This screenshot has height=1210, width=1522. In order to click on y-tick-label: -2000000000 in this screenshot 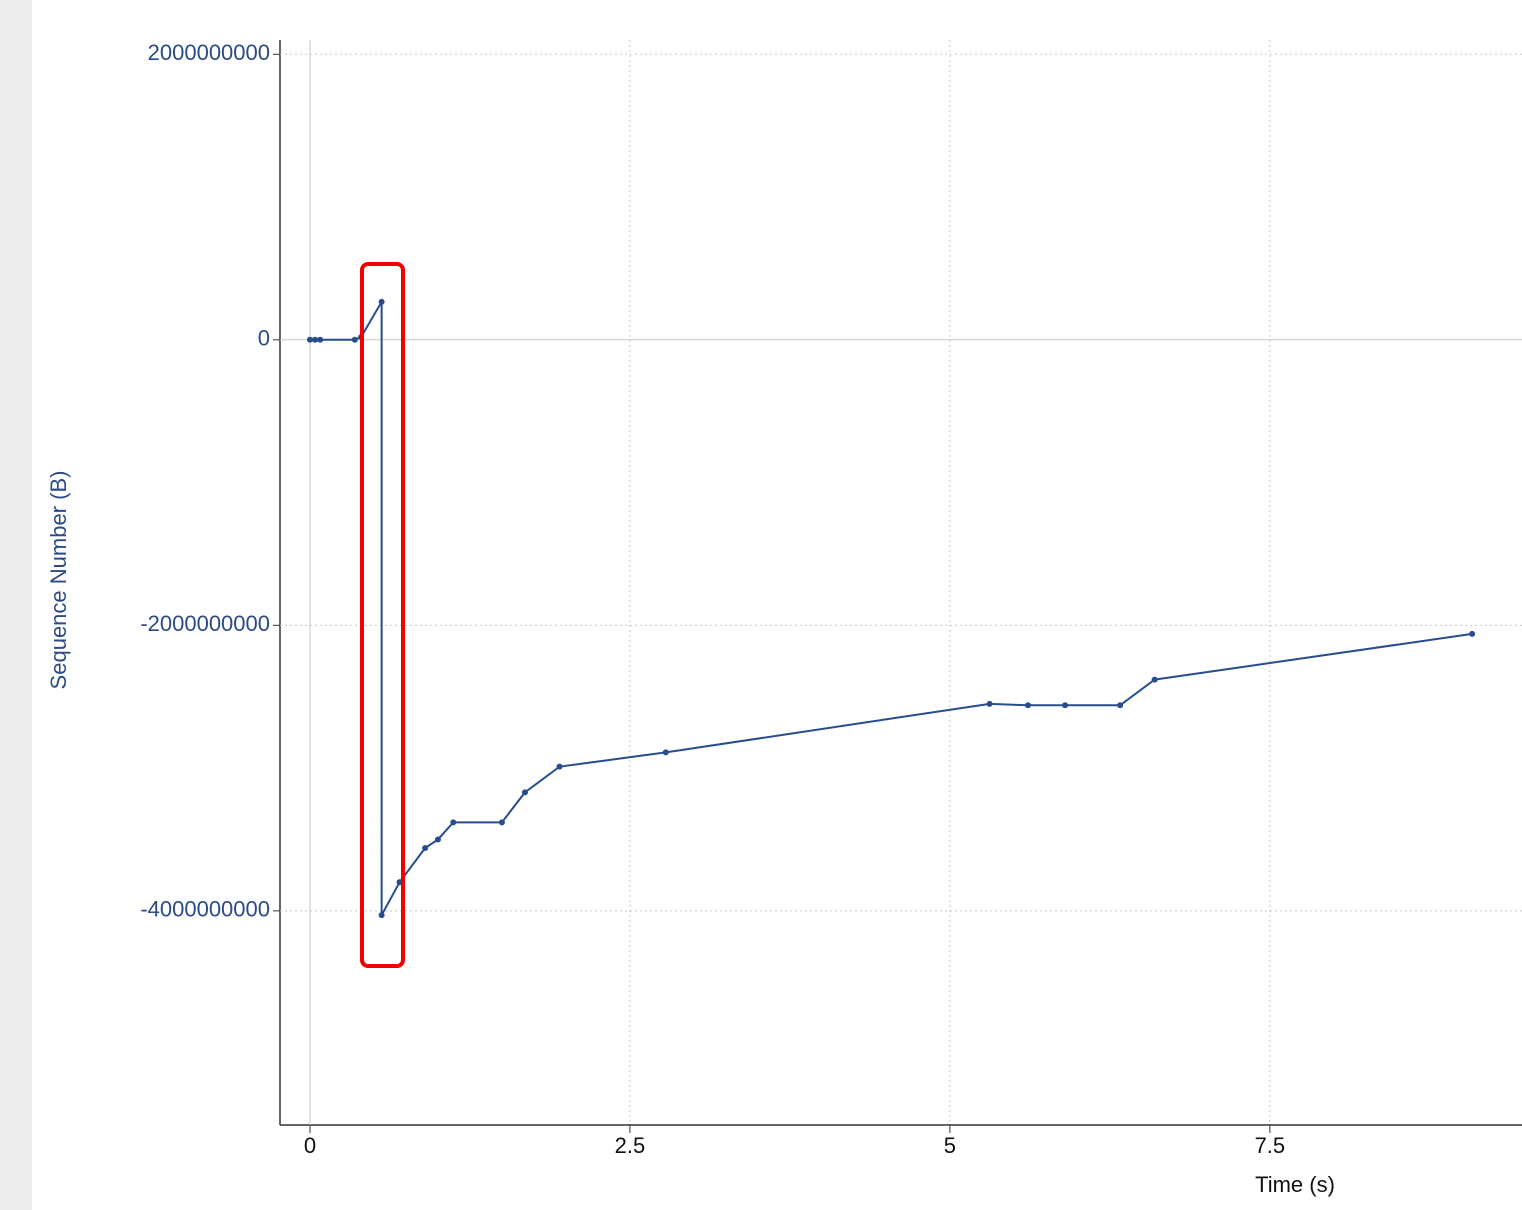, I will do `click(205, 623)`.